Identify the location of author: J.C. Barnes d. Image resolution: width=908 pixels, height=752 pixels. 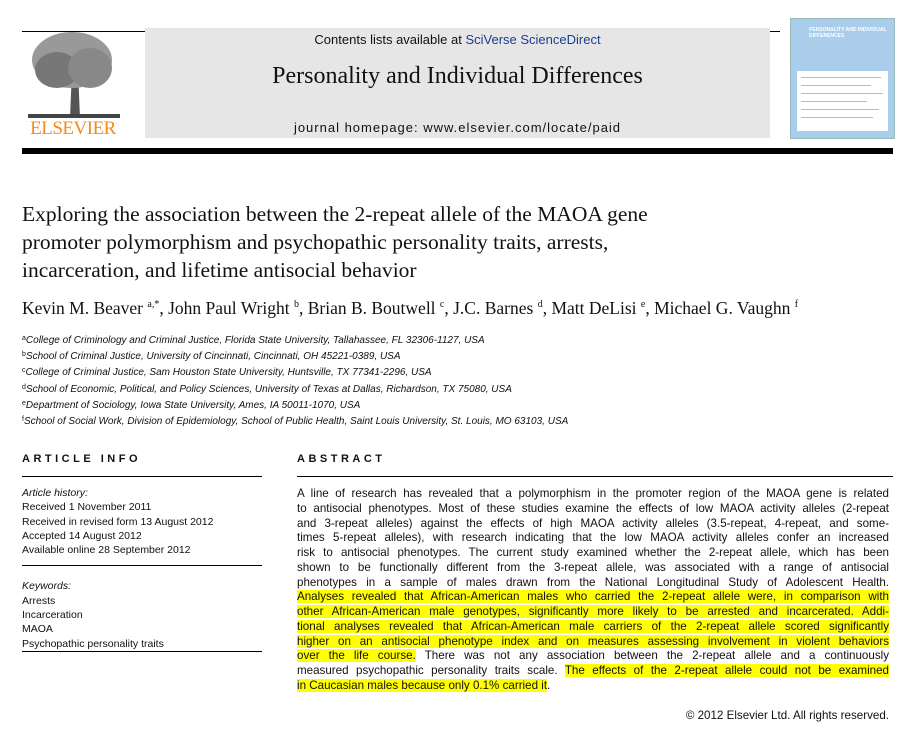
(498, 308).